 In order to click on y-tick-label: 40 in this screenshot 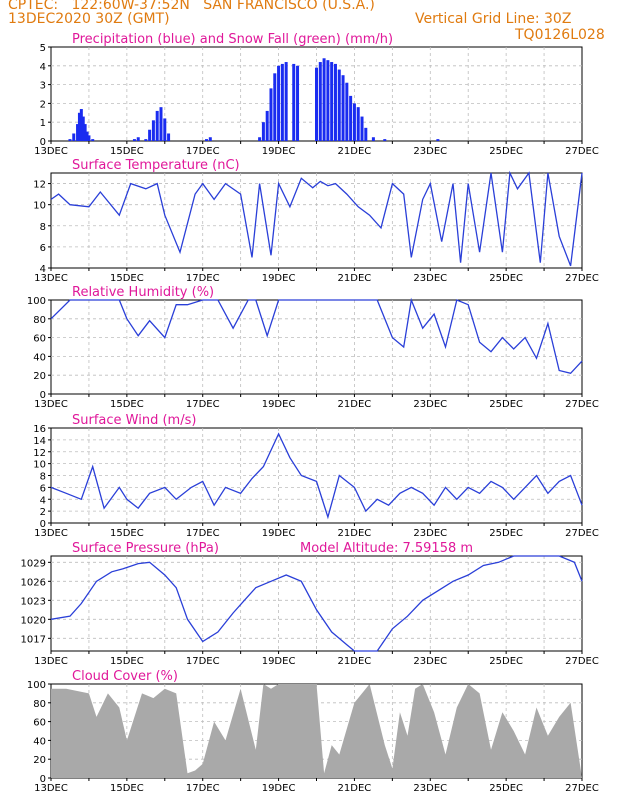, I will do `click(39, 357)`.